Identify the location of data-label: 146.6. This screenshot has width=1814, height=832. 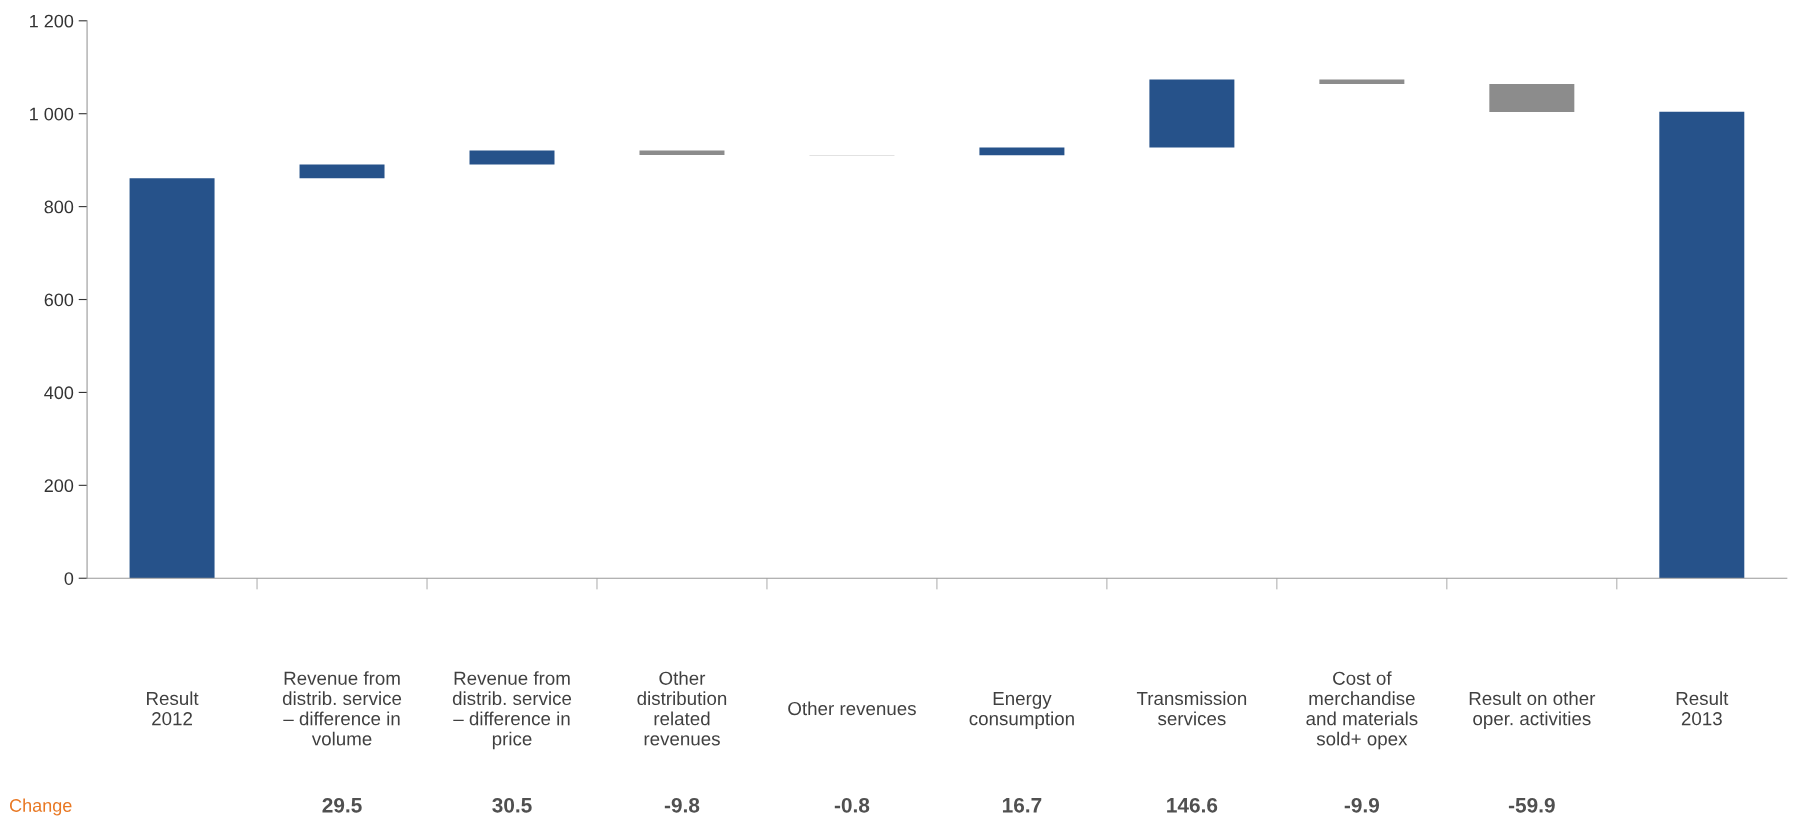
(1192, 805).